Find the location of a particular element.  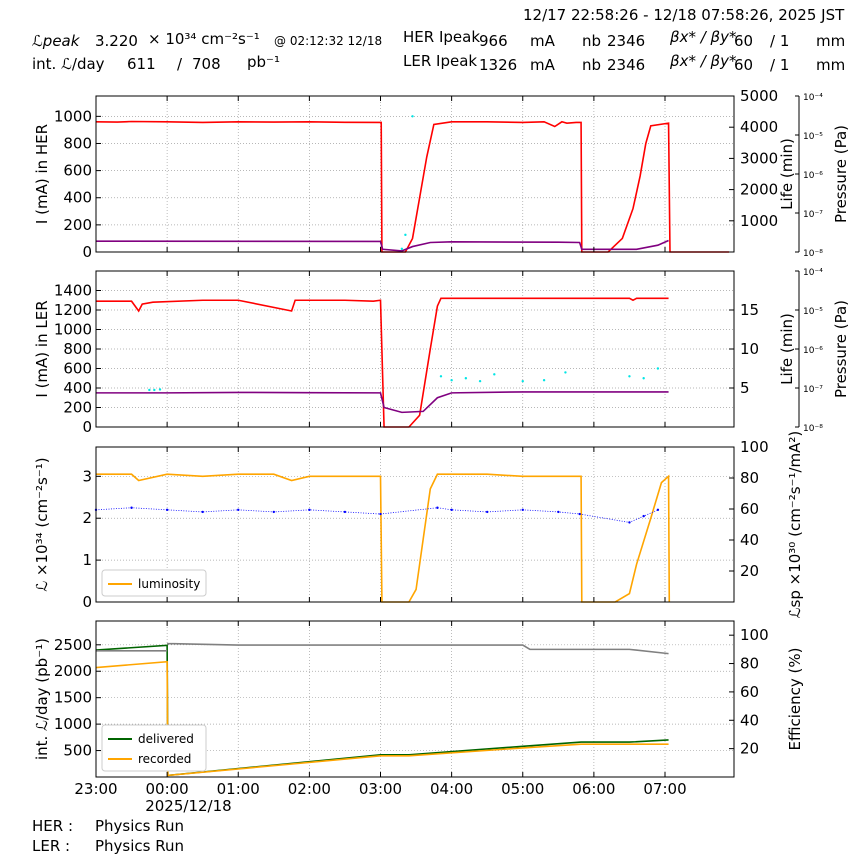

ler-betax: 60 is located at coordinates (744, 65).